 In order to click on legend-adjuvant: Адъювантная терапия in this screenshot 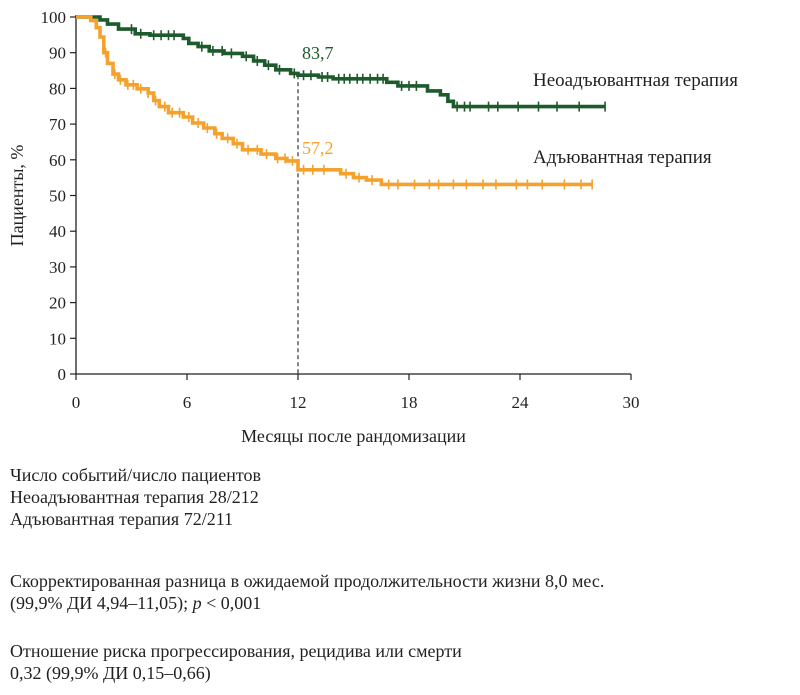, I will do `click(622, 157)`.